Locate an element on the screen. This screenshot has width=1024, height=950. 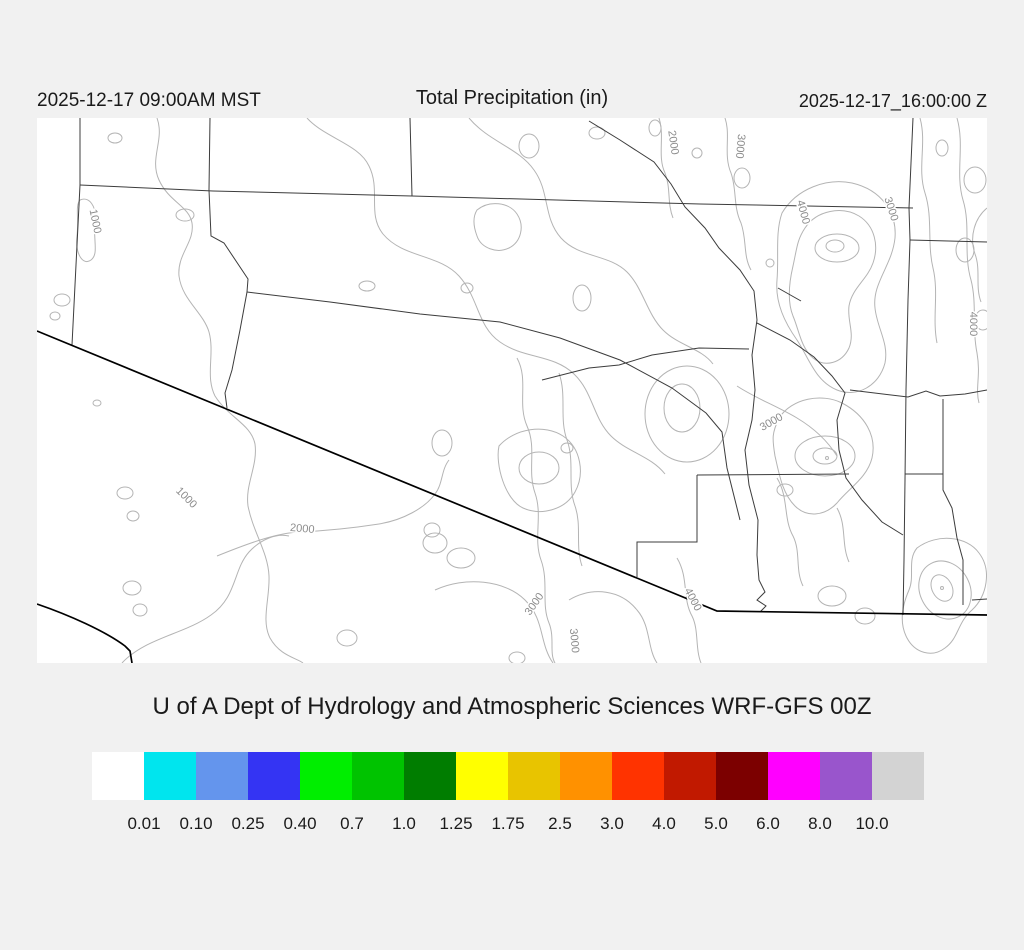
colorbar-tick-label: 10.0 is located at coordinates (872, 823).